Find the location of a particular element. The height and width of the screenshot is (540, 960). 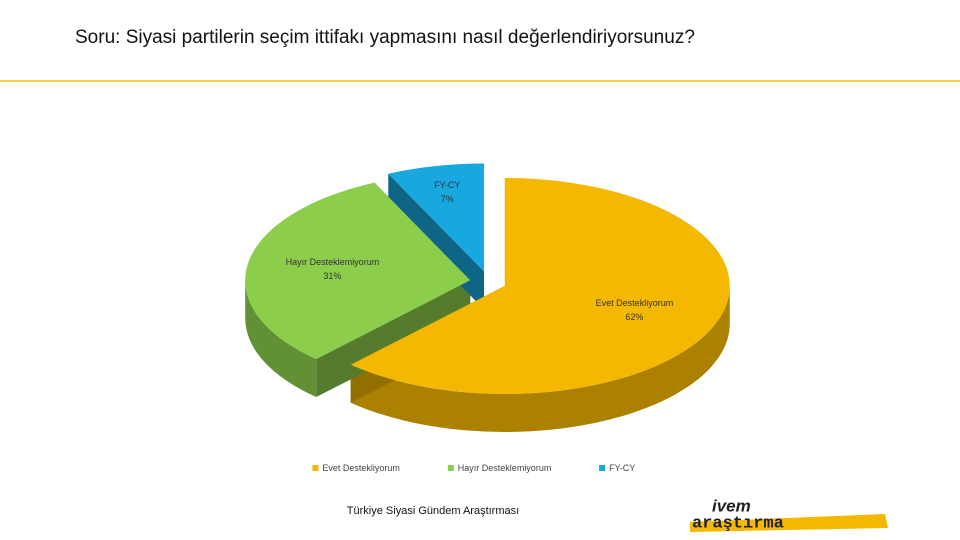

legend-label: FY-CY is located at coordinates (622, 468).